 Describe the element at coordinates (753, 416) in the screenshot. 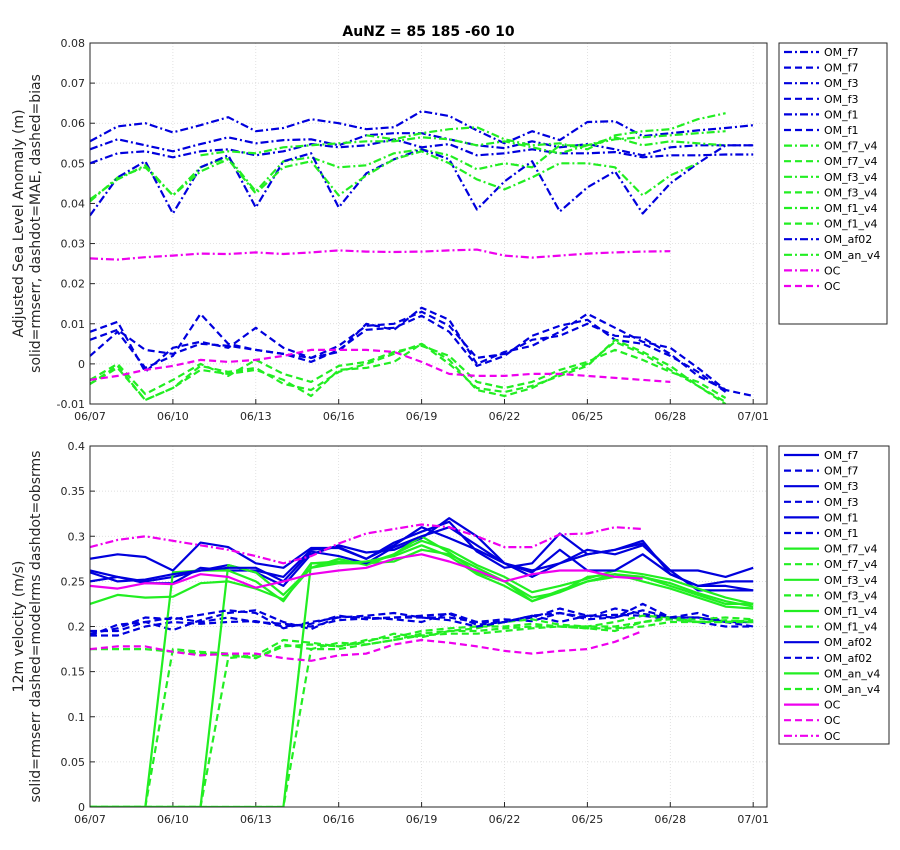

I see `x-tick-label: 07/01` at that location.